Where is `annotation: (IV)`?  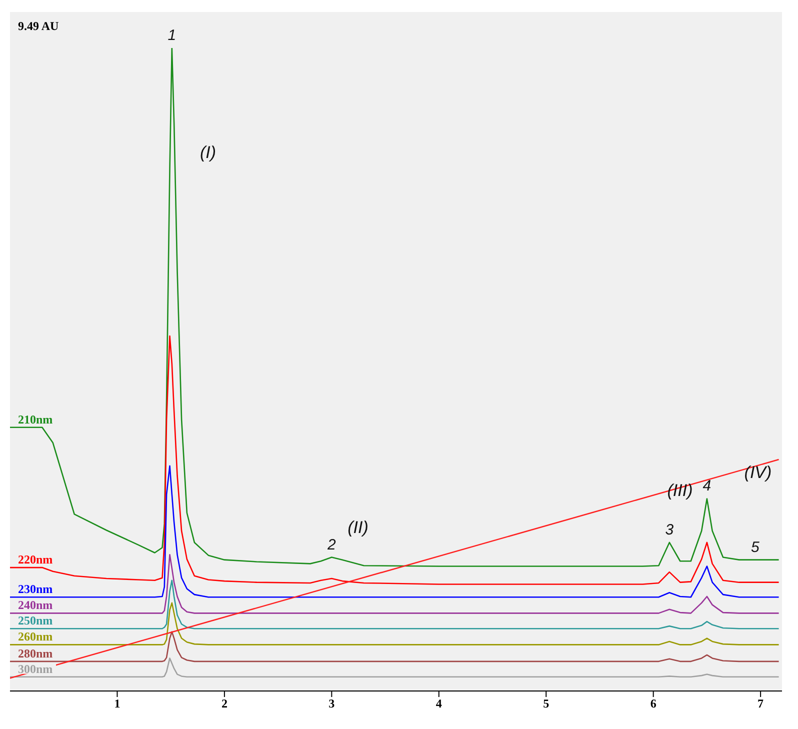 annotation: (IV) is located at coordinates (758, 472).